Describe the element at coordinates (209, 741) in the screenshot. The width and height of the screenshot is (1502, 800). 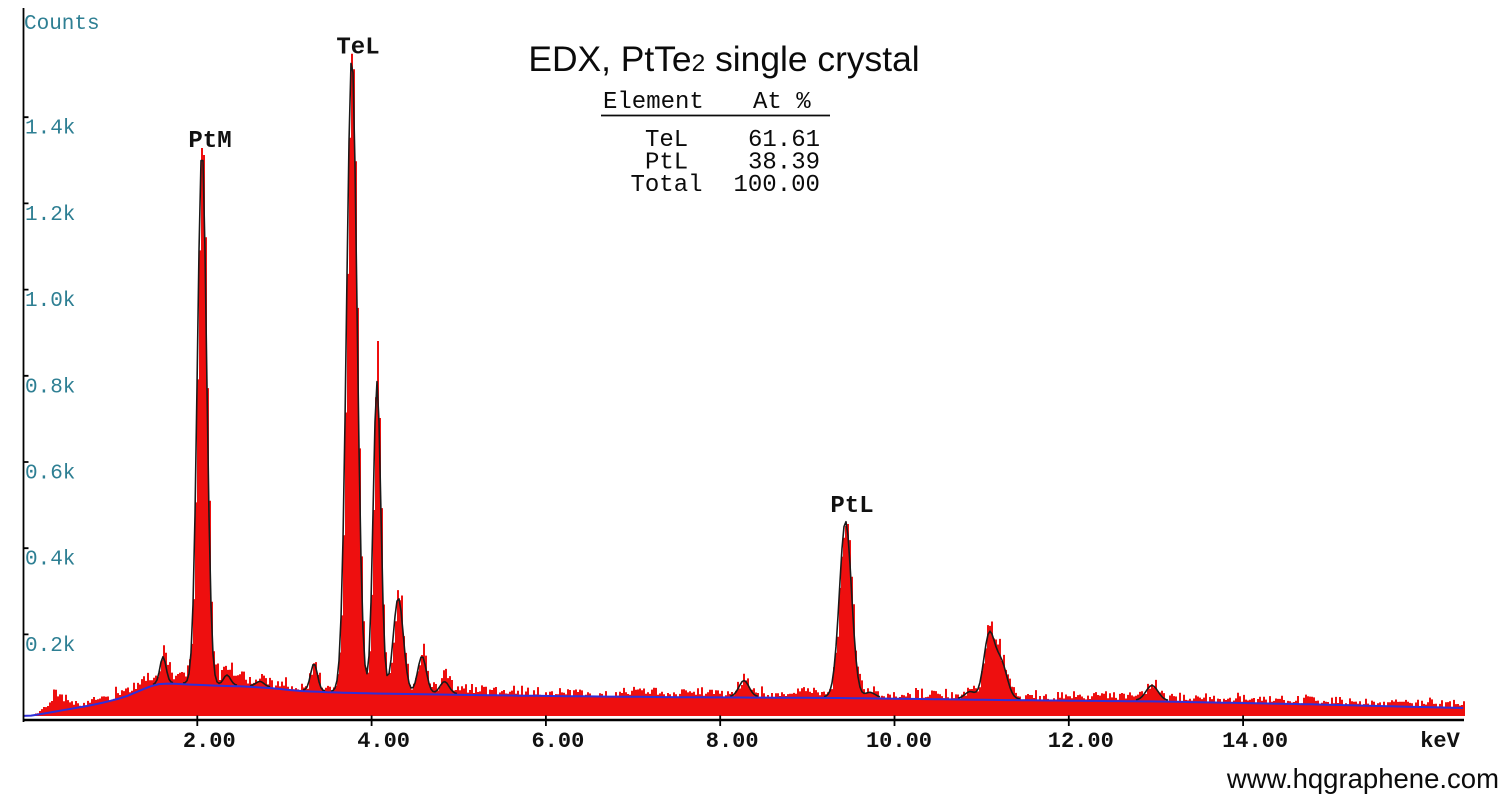
I see `svg-text: 2.00` at that location.